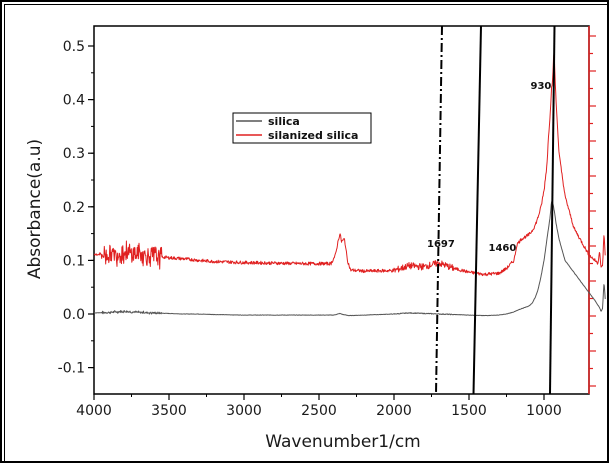  I want to click on legend-box, so click(302, 128).